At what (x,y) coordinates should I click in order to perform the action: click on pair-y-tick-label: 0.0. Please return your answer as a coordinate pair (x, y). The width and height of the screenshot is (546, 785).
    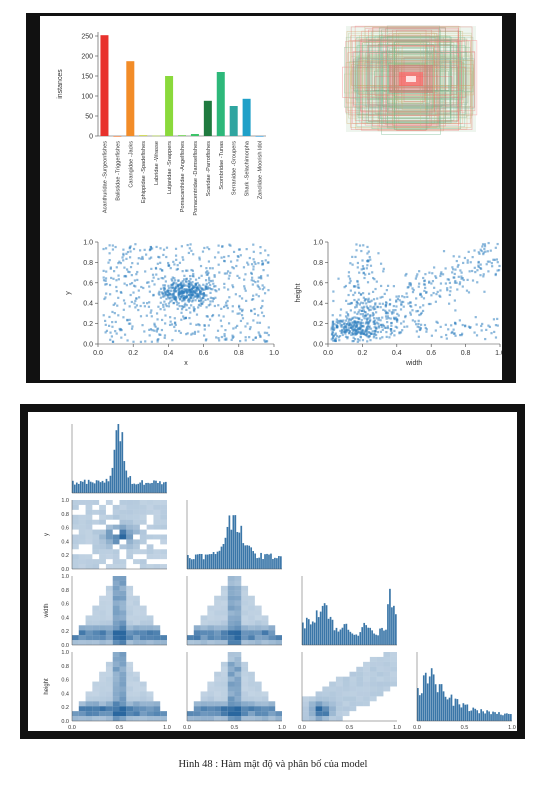
    Looking at the image, I should click on (65, 646).